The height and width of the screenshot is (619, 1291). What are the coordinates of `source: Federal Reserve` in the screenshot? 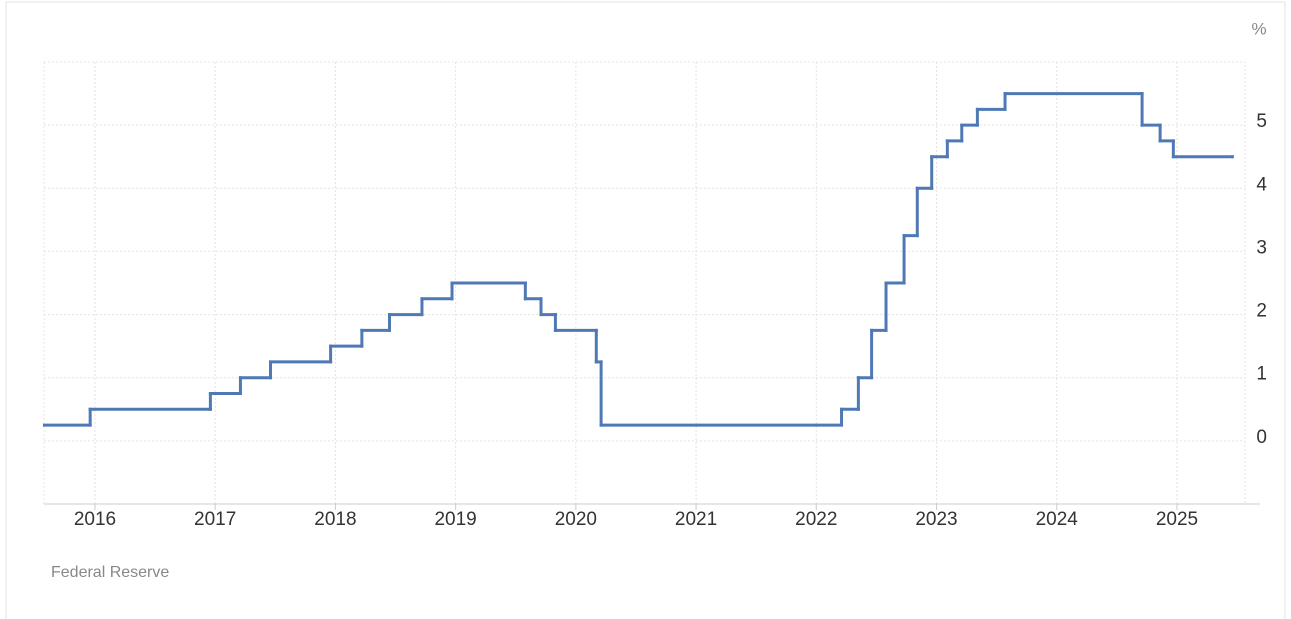 It's located at (110, 572).